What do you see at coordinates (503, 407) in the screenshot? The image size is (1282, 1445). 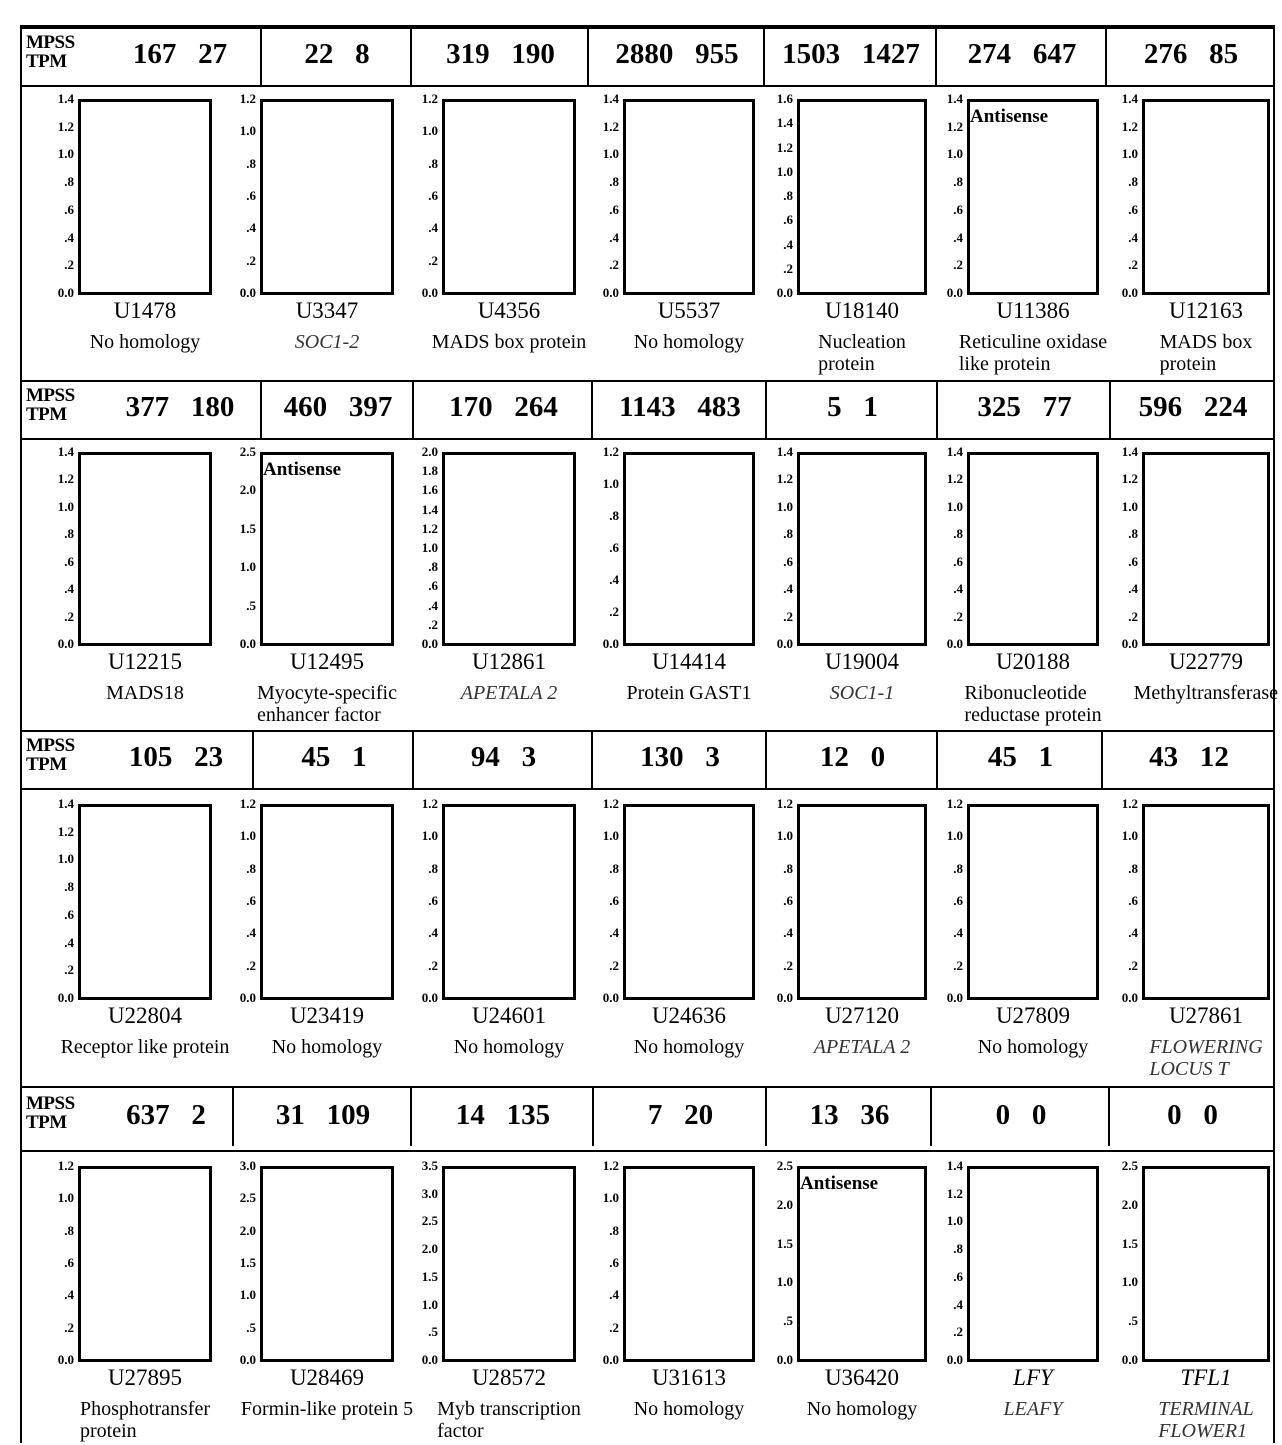 I see `mpss-tpm-values: 170 264` at bounding box center [503, 407].